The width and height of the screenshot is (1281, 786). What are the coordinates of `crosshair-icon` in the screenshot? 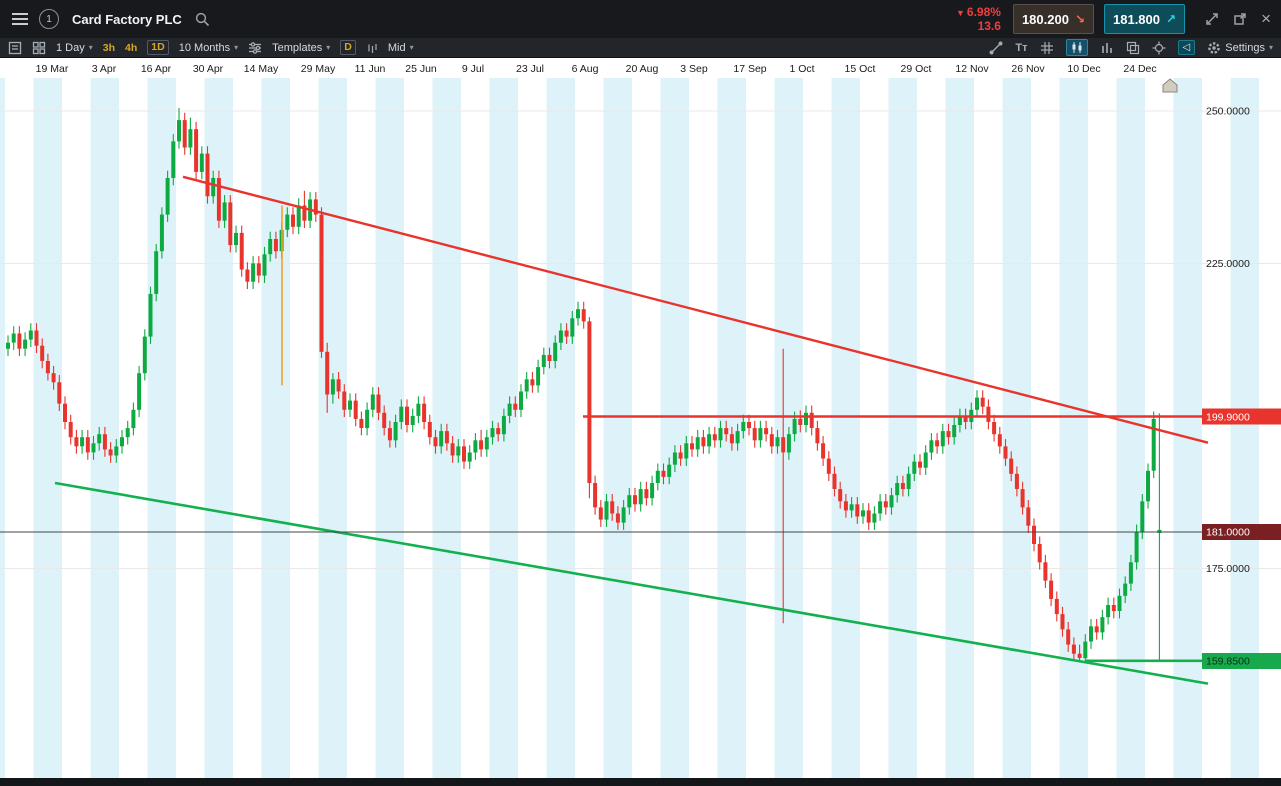 It's located at (1159, 48).